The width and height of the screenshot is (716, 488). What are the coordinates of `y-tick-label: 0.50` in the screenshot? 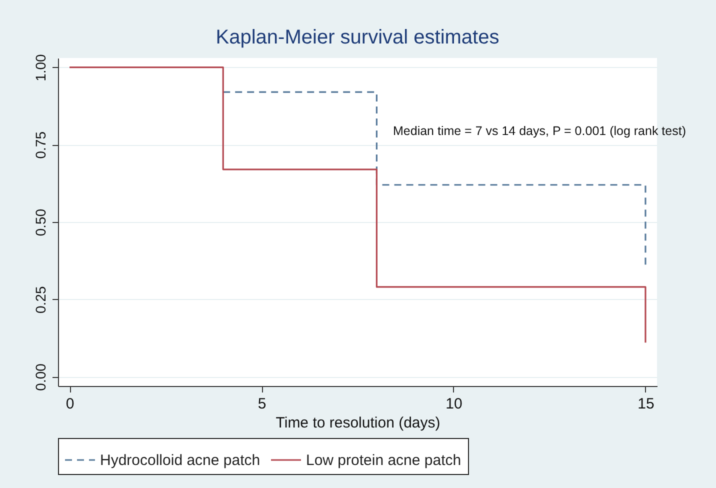 It's located at (40, 222).